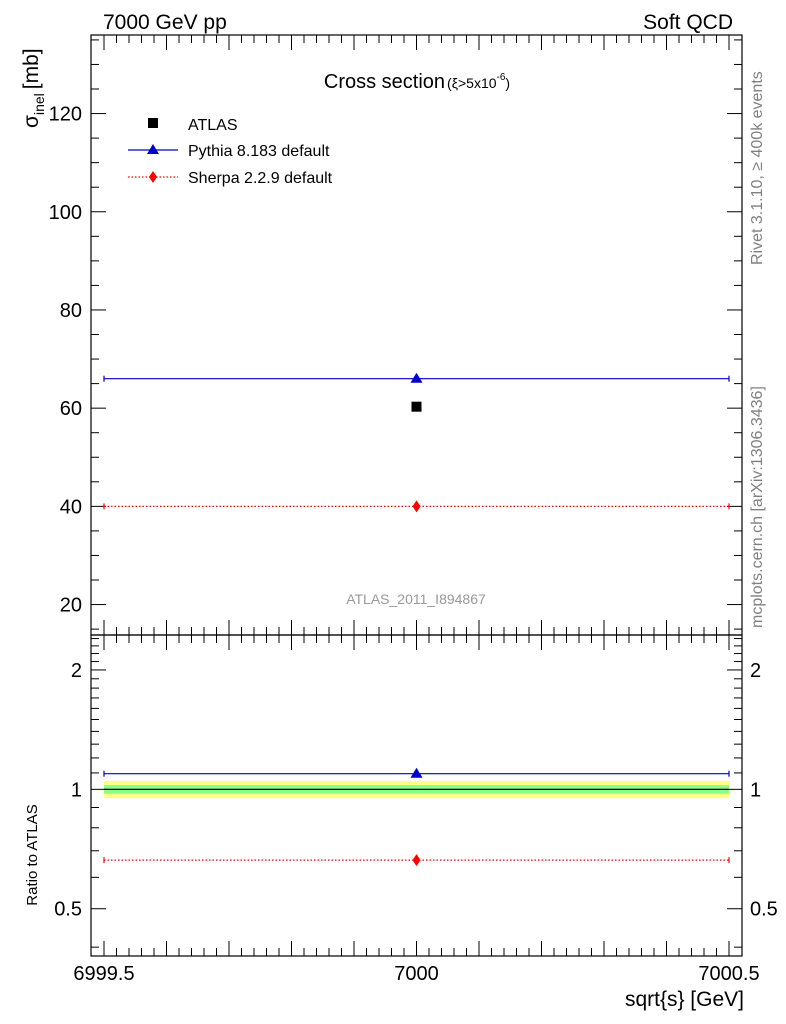 The image size is (786, 1024). I want to click on legend-pythia-label: Pythia 8.183 default, so click(259, 151).